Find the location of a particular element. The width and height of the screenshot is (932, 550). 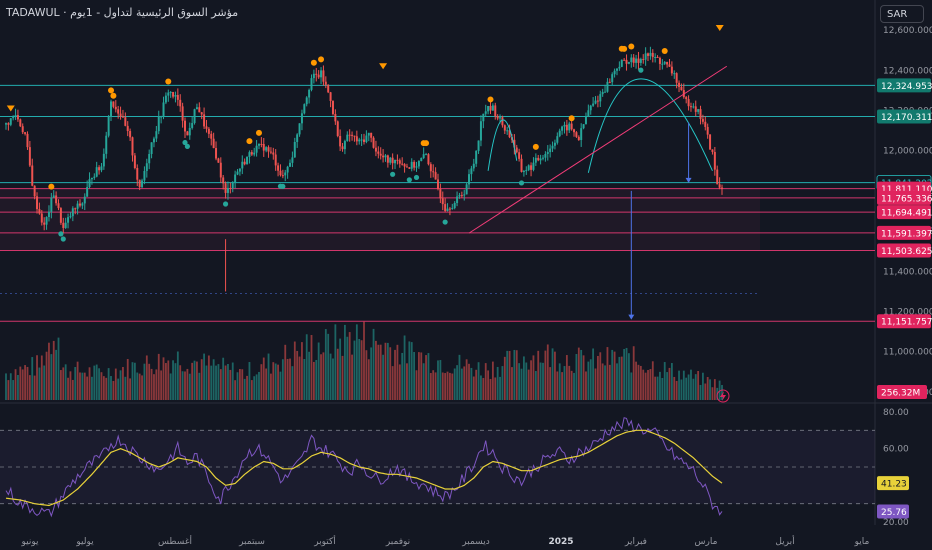

peak-triangle-marker is located at coordinates (383, 66).